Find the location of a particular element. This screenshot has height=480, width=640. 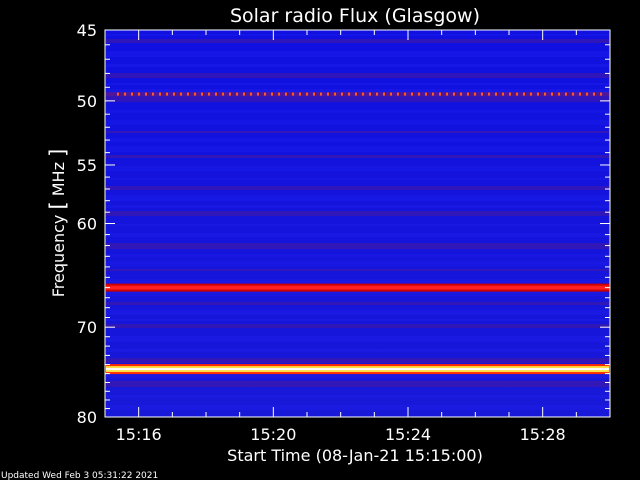

y-axis-label: Frequency [ MHz ] is located at coordinates (58, 223).